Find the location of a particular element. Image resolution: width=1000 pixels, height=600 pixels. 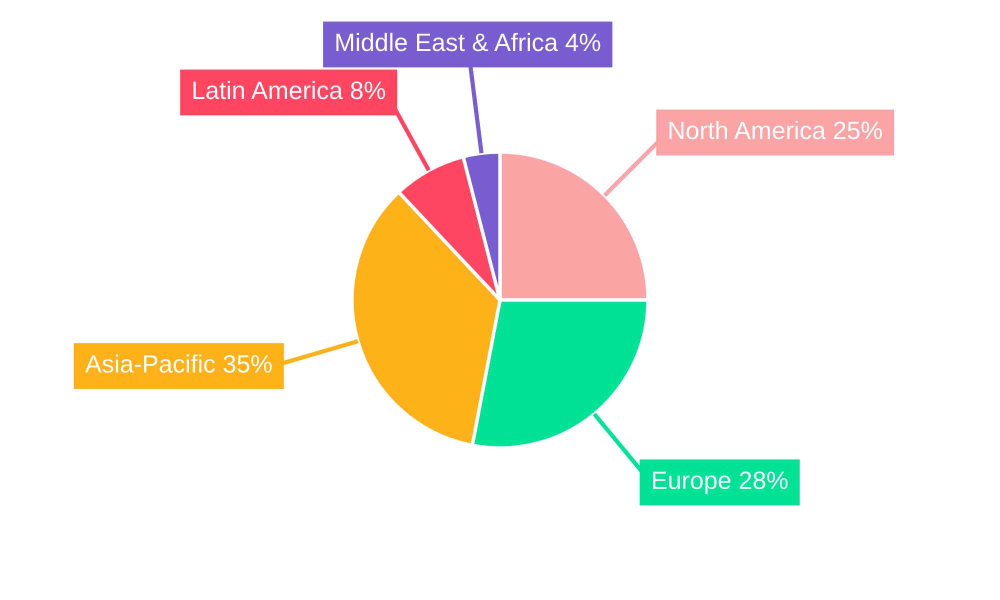

slice-label: Europe 28% is located at coordinates (720, 482).